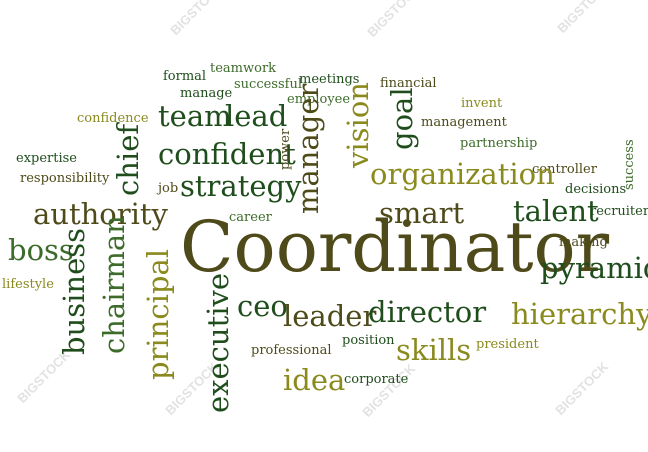  I want to click on word-principal: principal, so click(158, 314).